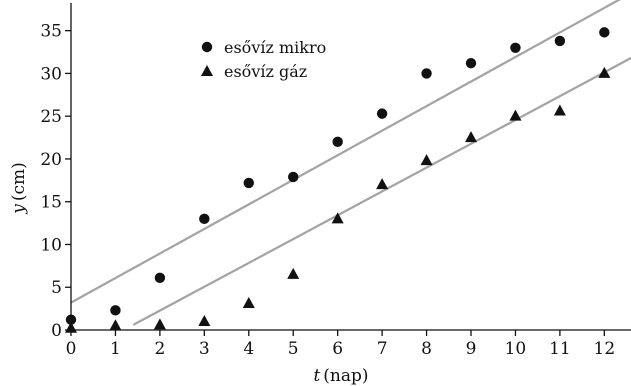 The image size is (631, 386). Describe the element at coordinates (159, 349) in the screenshot. I see `x-tick-label: 2` at that location.